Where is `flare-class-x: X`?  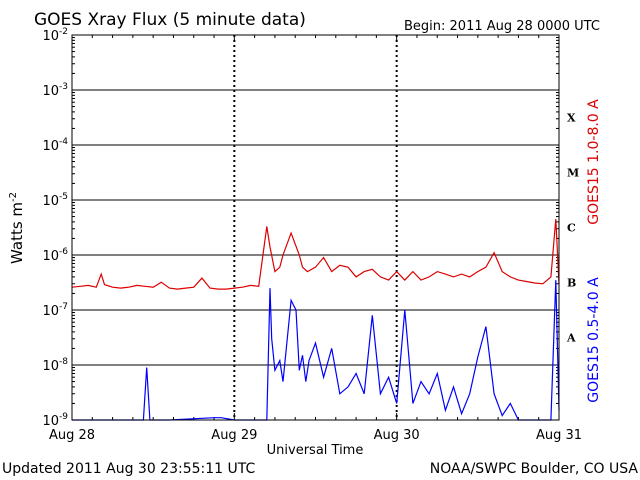 flare-class-x: X is located at coordinates (571, 118).